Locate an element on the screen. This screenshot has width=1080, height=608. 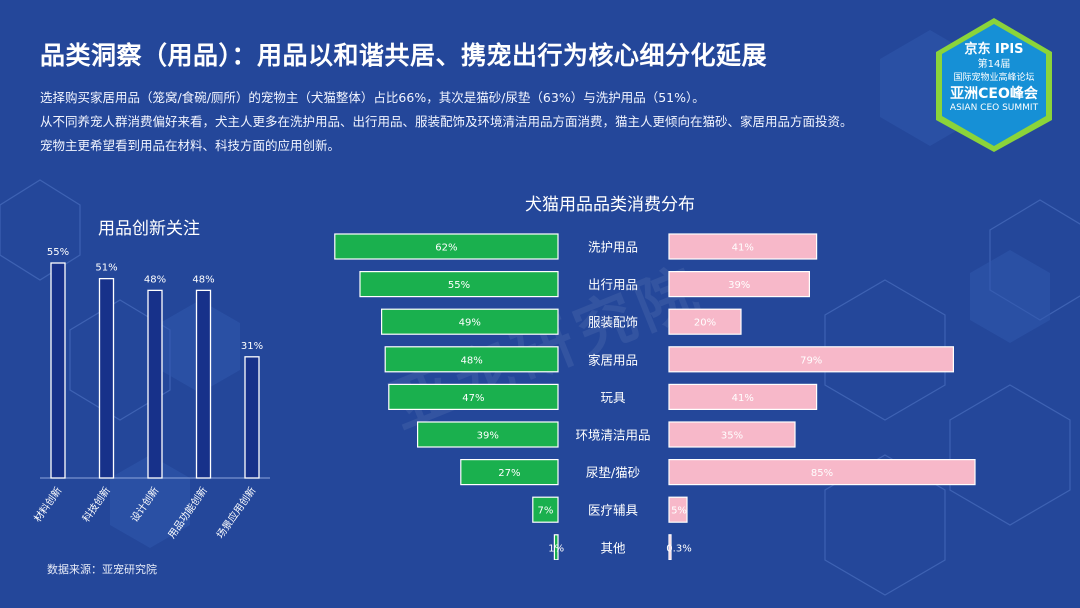
dog-value-label: 55% is located at coordinates (459, 285).